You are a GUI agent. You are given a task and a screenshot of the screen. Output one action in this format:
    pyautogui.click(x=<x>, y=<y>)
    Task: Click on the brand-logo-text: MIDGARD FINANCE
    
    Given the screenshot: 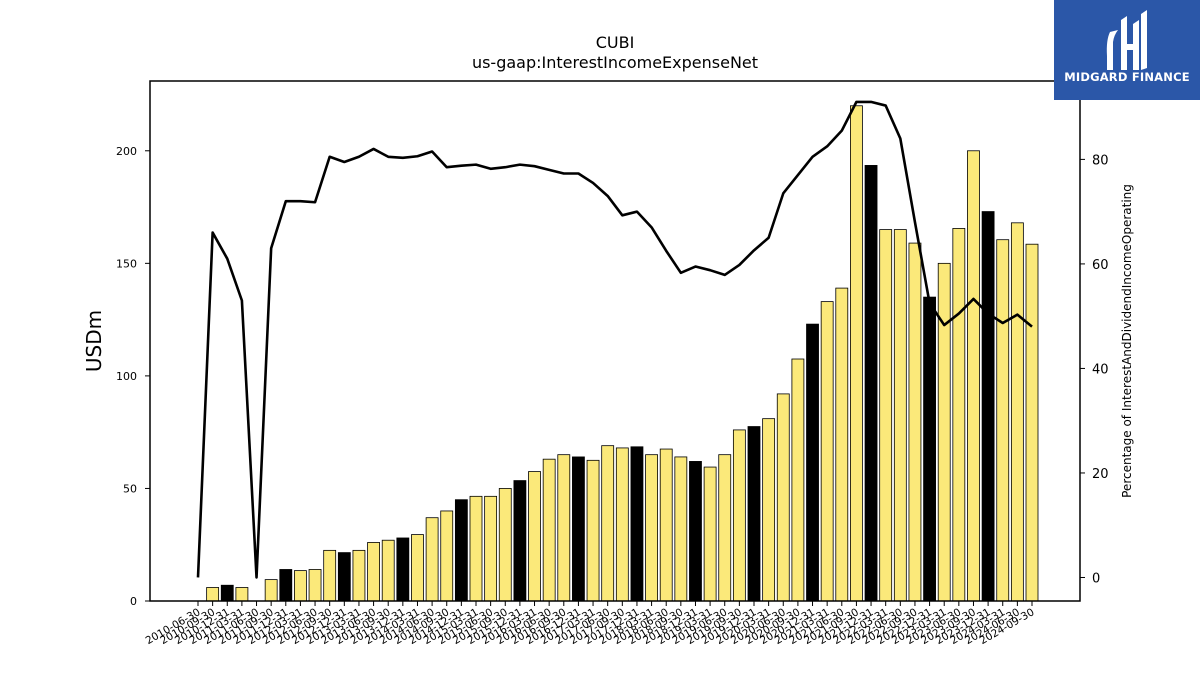 What is the action you would take?
    pyautogui.click(x=1127, y=77)
    